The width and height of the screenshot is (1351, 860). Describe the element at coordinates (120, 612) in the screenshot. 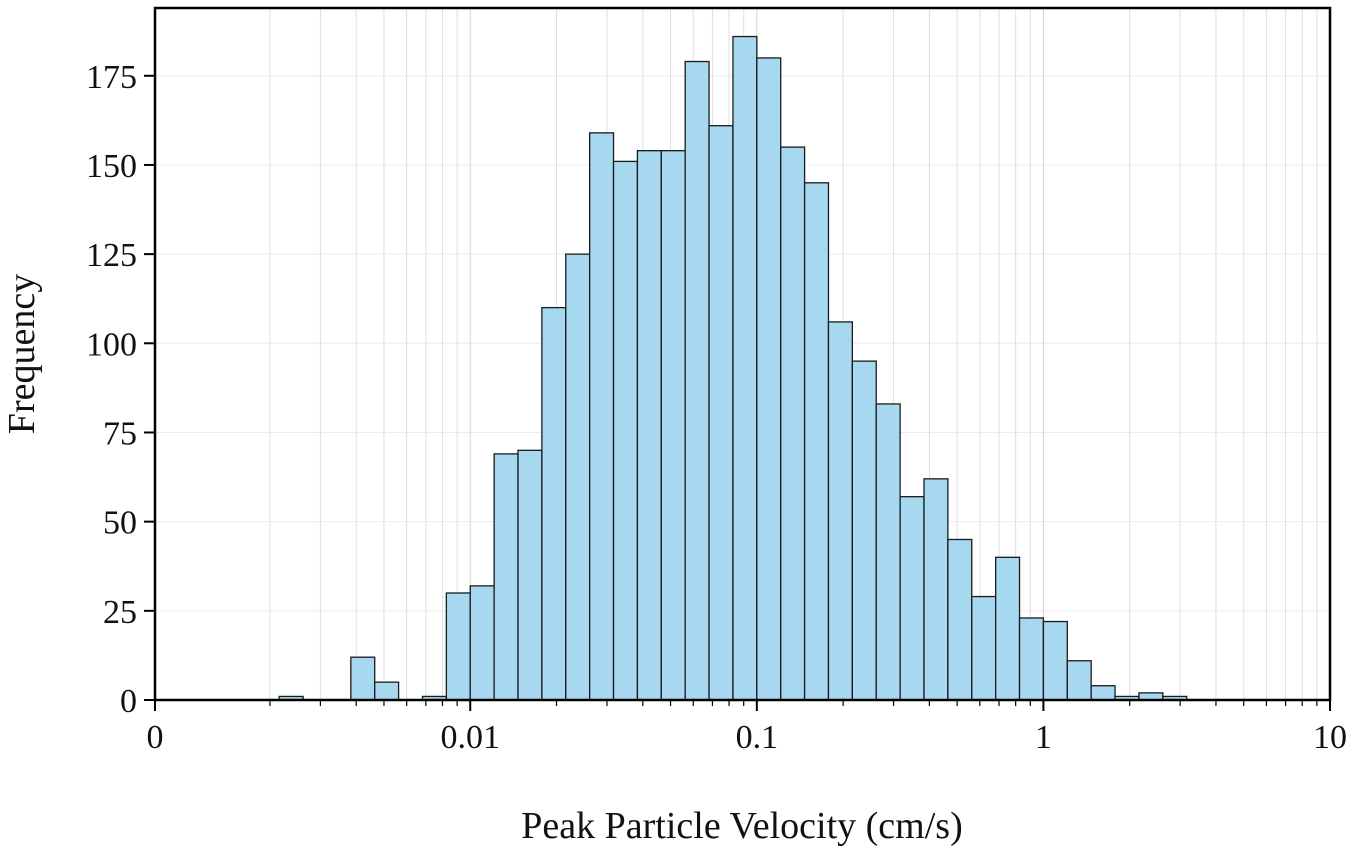

I see `y-tick-label: 25` at that location.